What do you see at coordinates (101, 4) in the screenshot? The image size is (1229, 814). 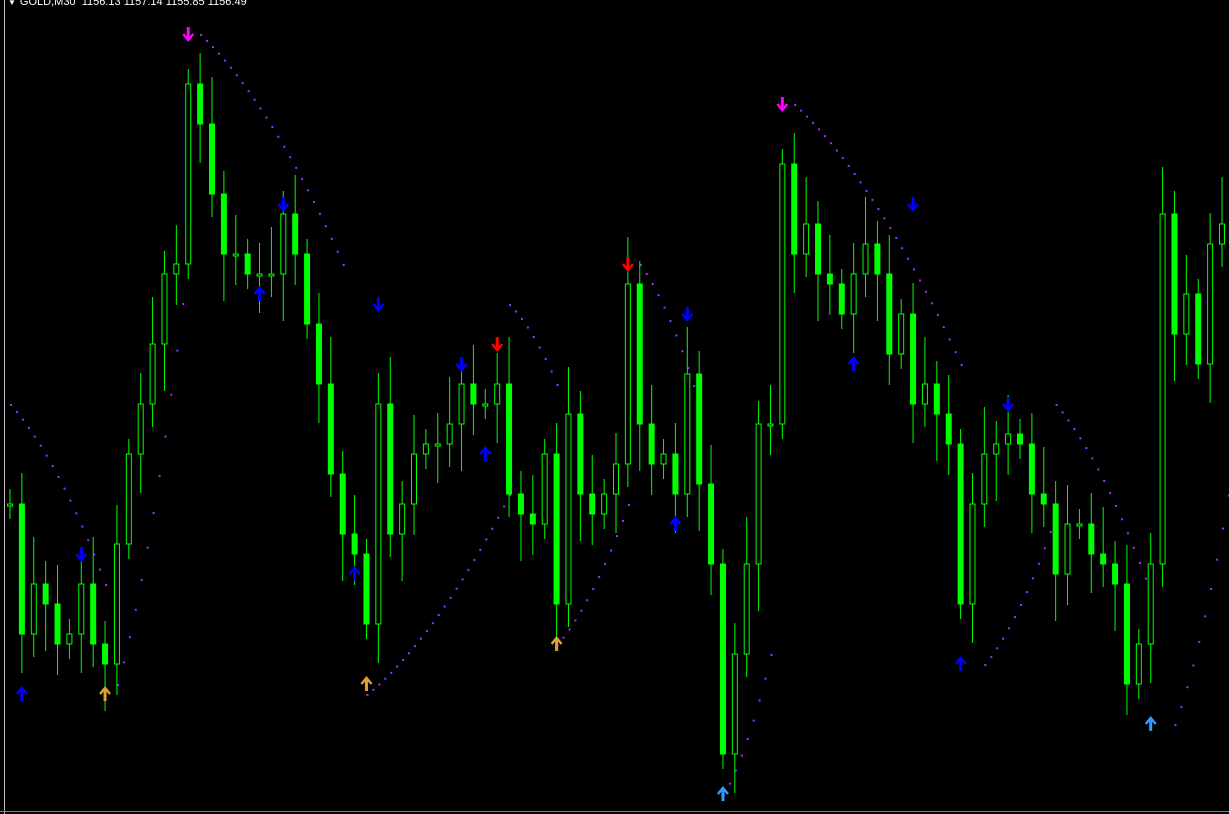 I see `open-price: 1156.13` at bounding box center [101, 4].